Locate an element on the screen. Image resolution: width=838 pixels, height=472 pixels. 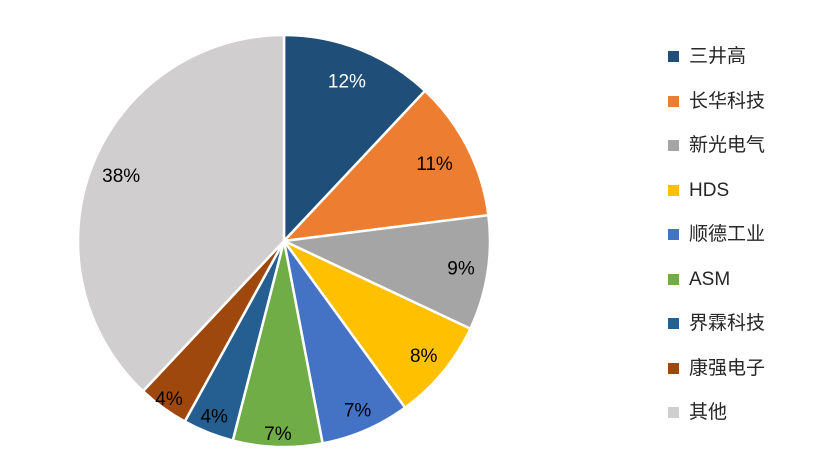
legend-item: 新光电气 is located at coordinates (716, 145).